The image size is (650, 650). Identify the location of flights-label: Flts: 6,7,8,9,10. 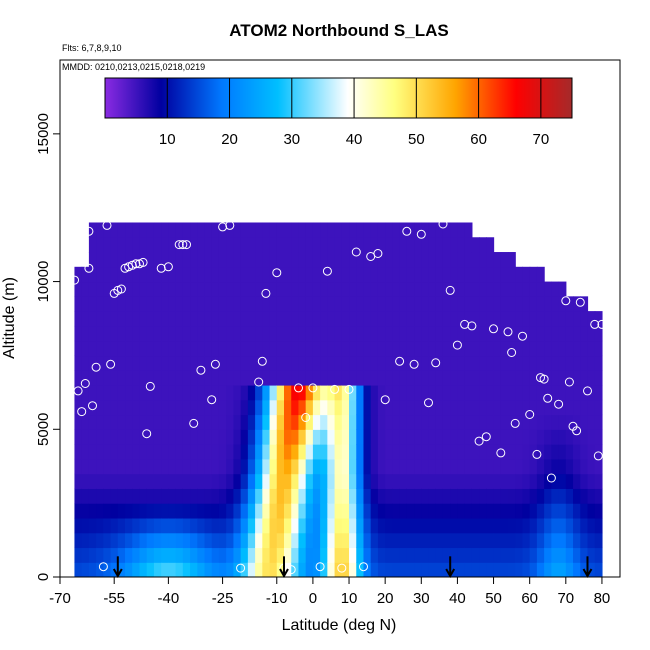
(92, 48).